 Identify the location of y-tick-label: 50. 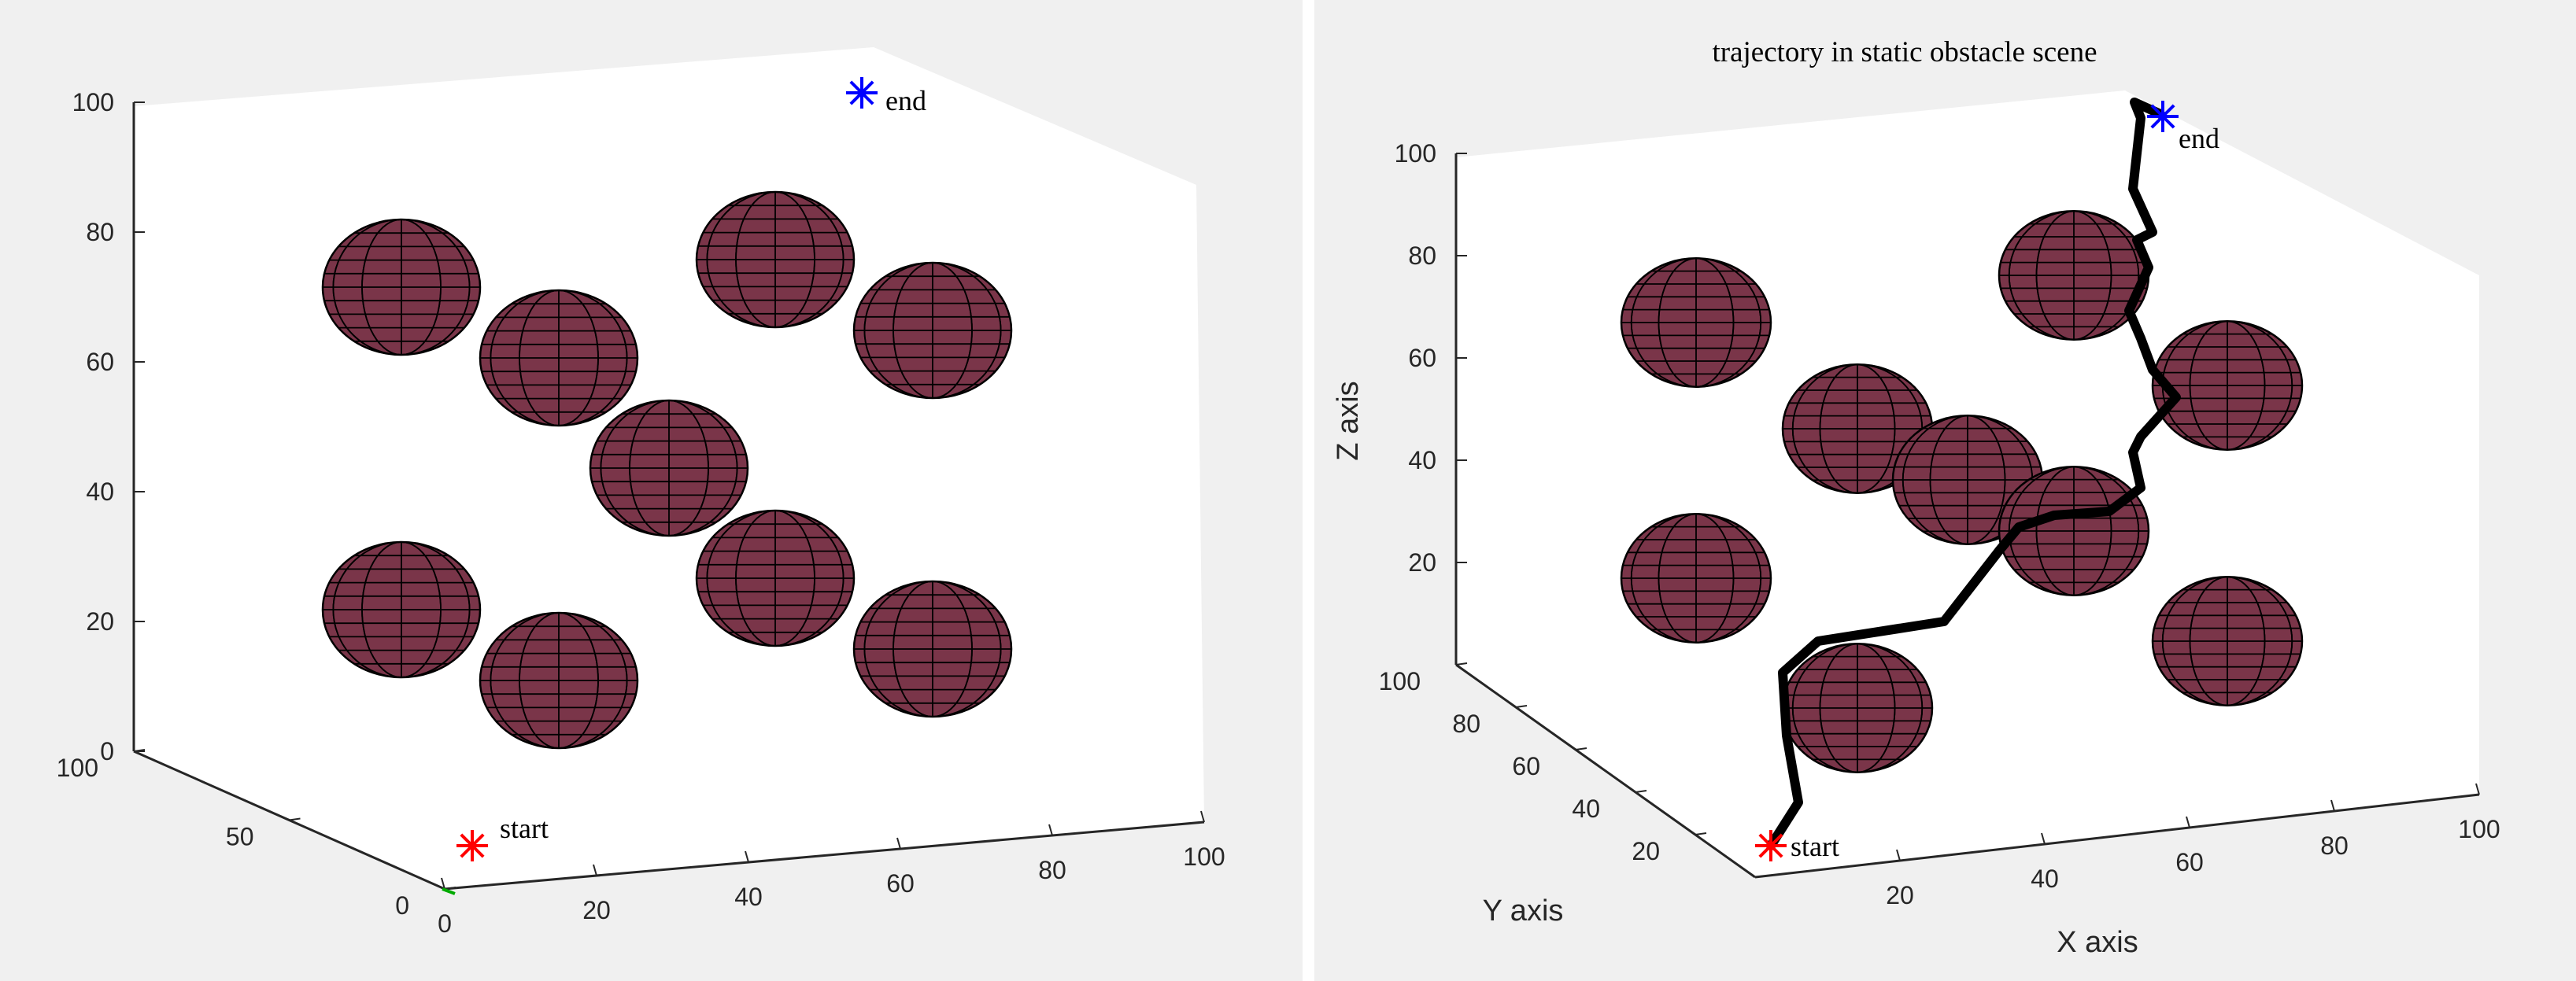
(240, 837).